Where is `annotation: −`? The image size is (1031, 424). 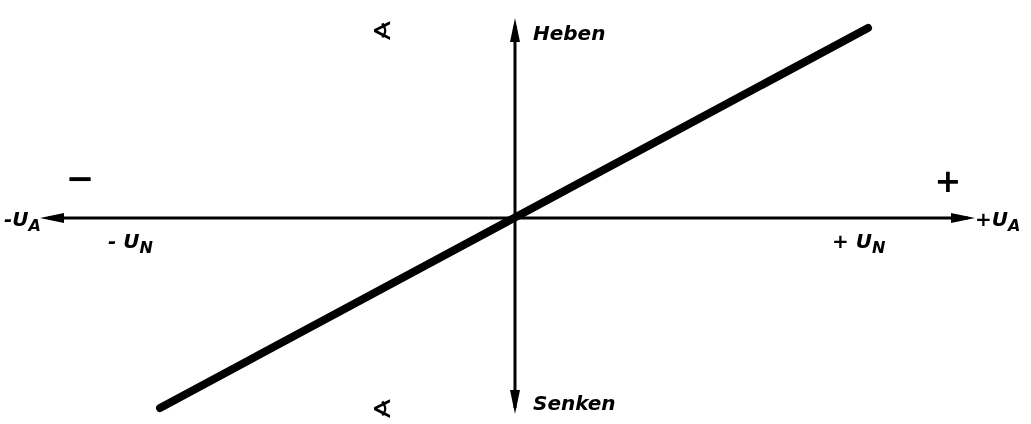 annotation: − is located at coordinates (80, 178).